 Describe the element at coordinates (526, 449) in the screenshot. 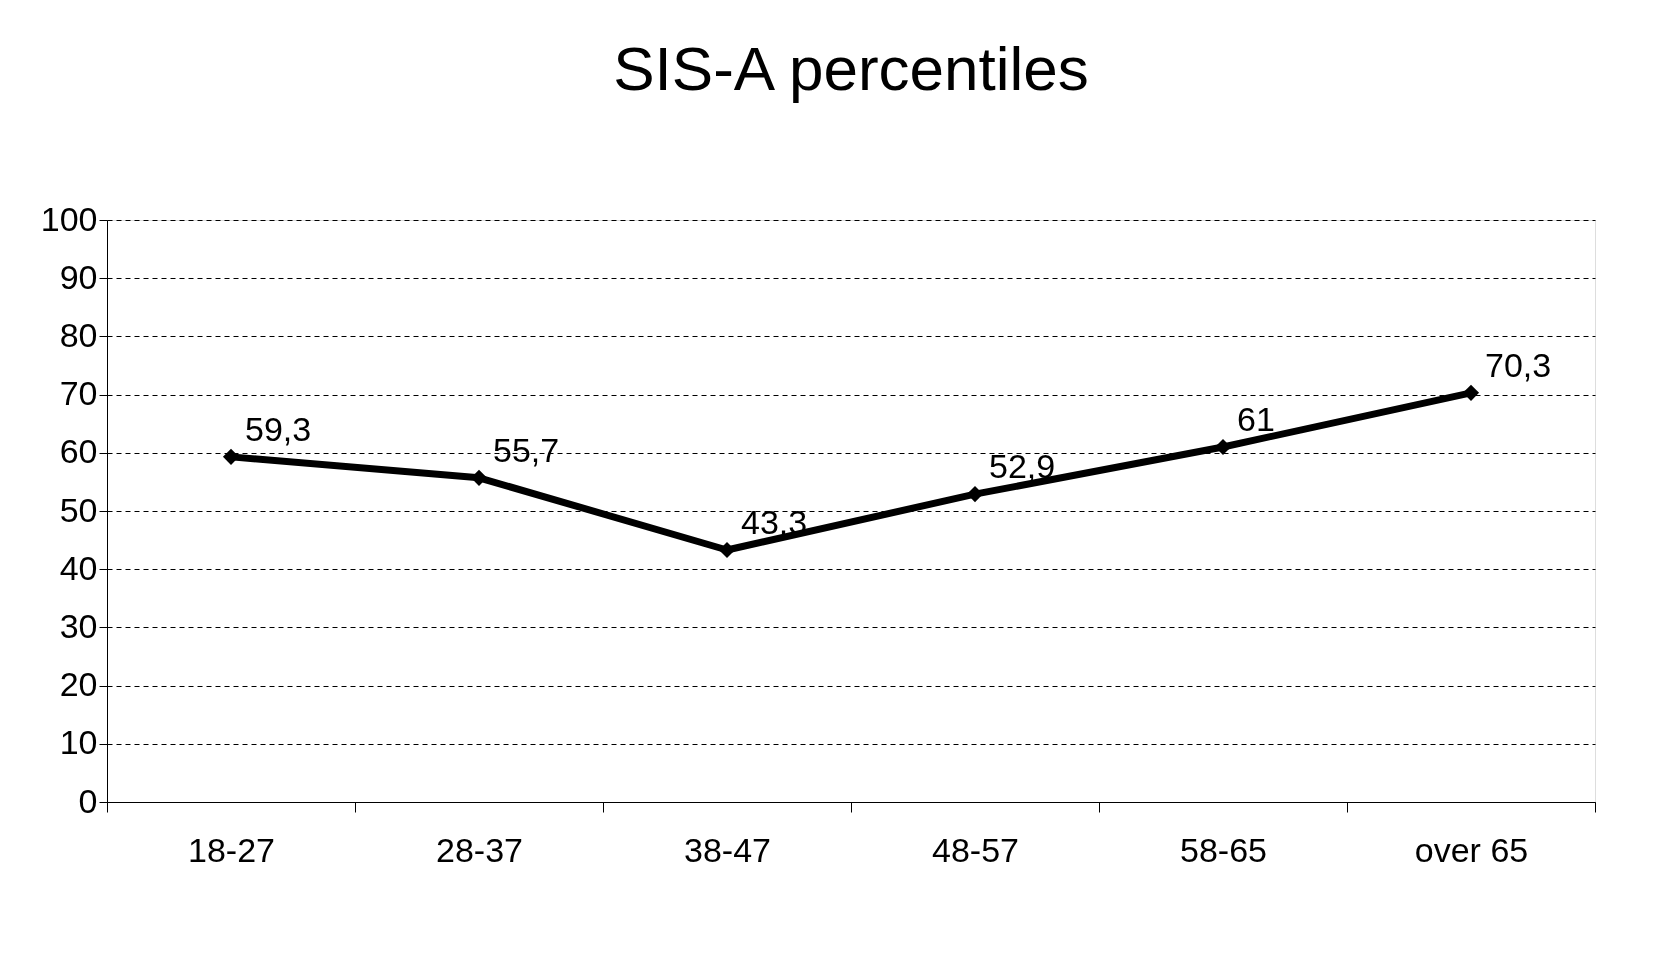

I see `data-label: 55,7` at that location.